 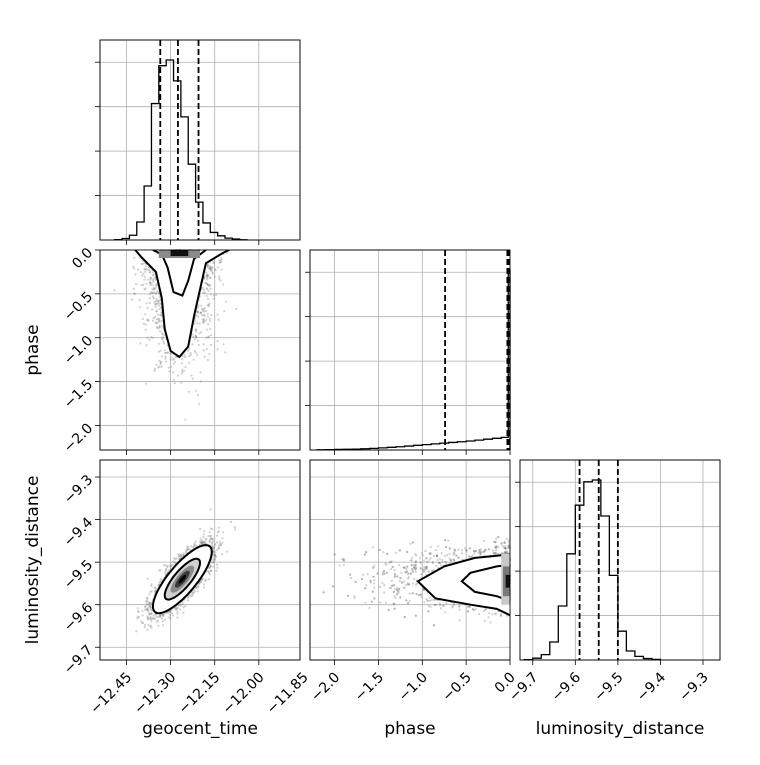 What do you see at coordinates (180, 253) in the screenshot?
I see `density-core-phase-vs-geocent-time` at bounding box center [180, 253].